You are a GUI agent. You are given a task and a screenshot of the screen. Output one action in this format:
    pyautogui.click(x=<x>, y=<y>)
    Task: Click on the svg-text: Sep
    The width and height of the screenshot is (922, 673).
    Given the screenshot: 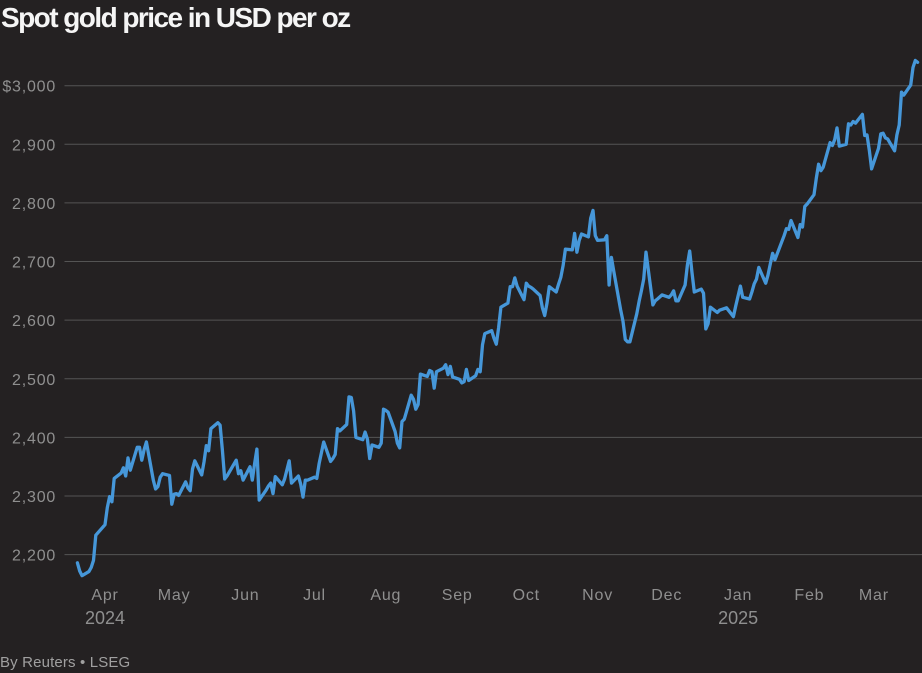 What is the action you would take?
    pyautogui.click(x=457, y=595)
    